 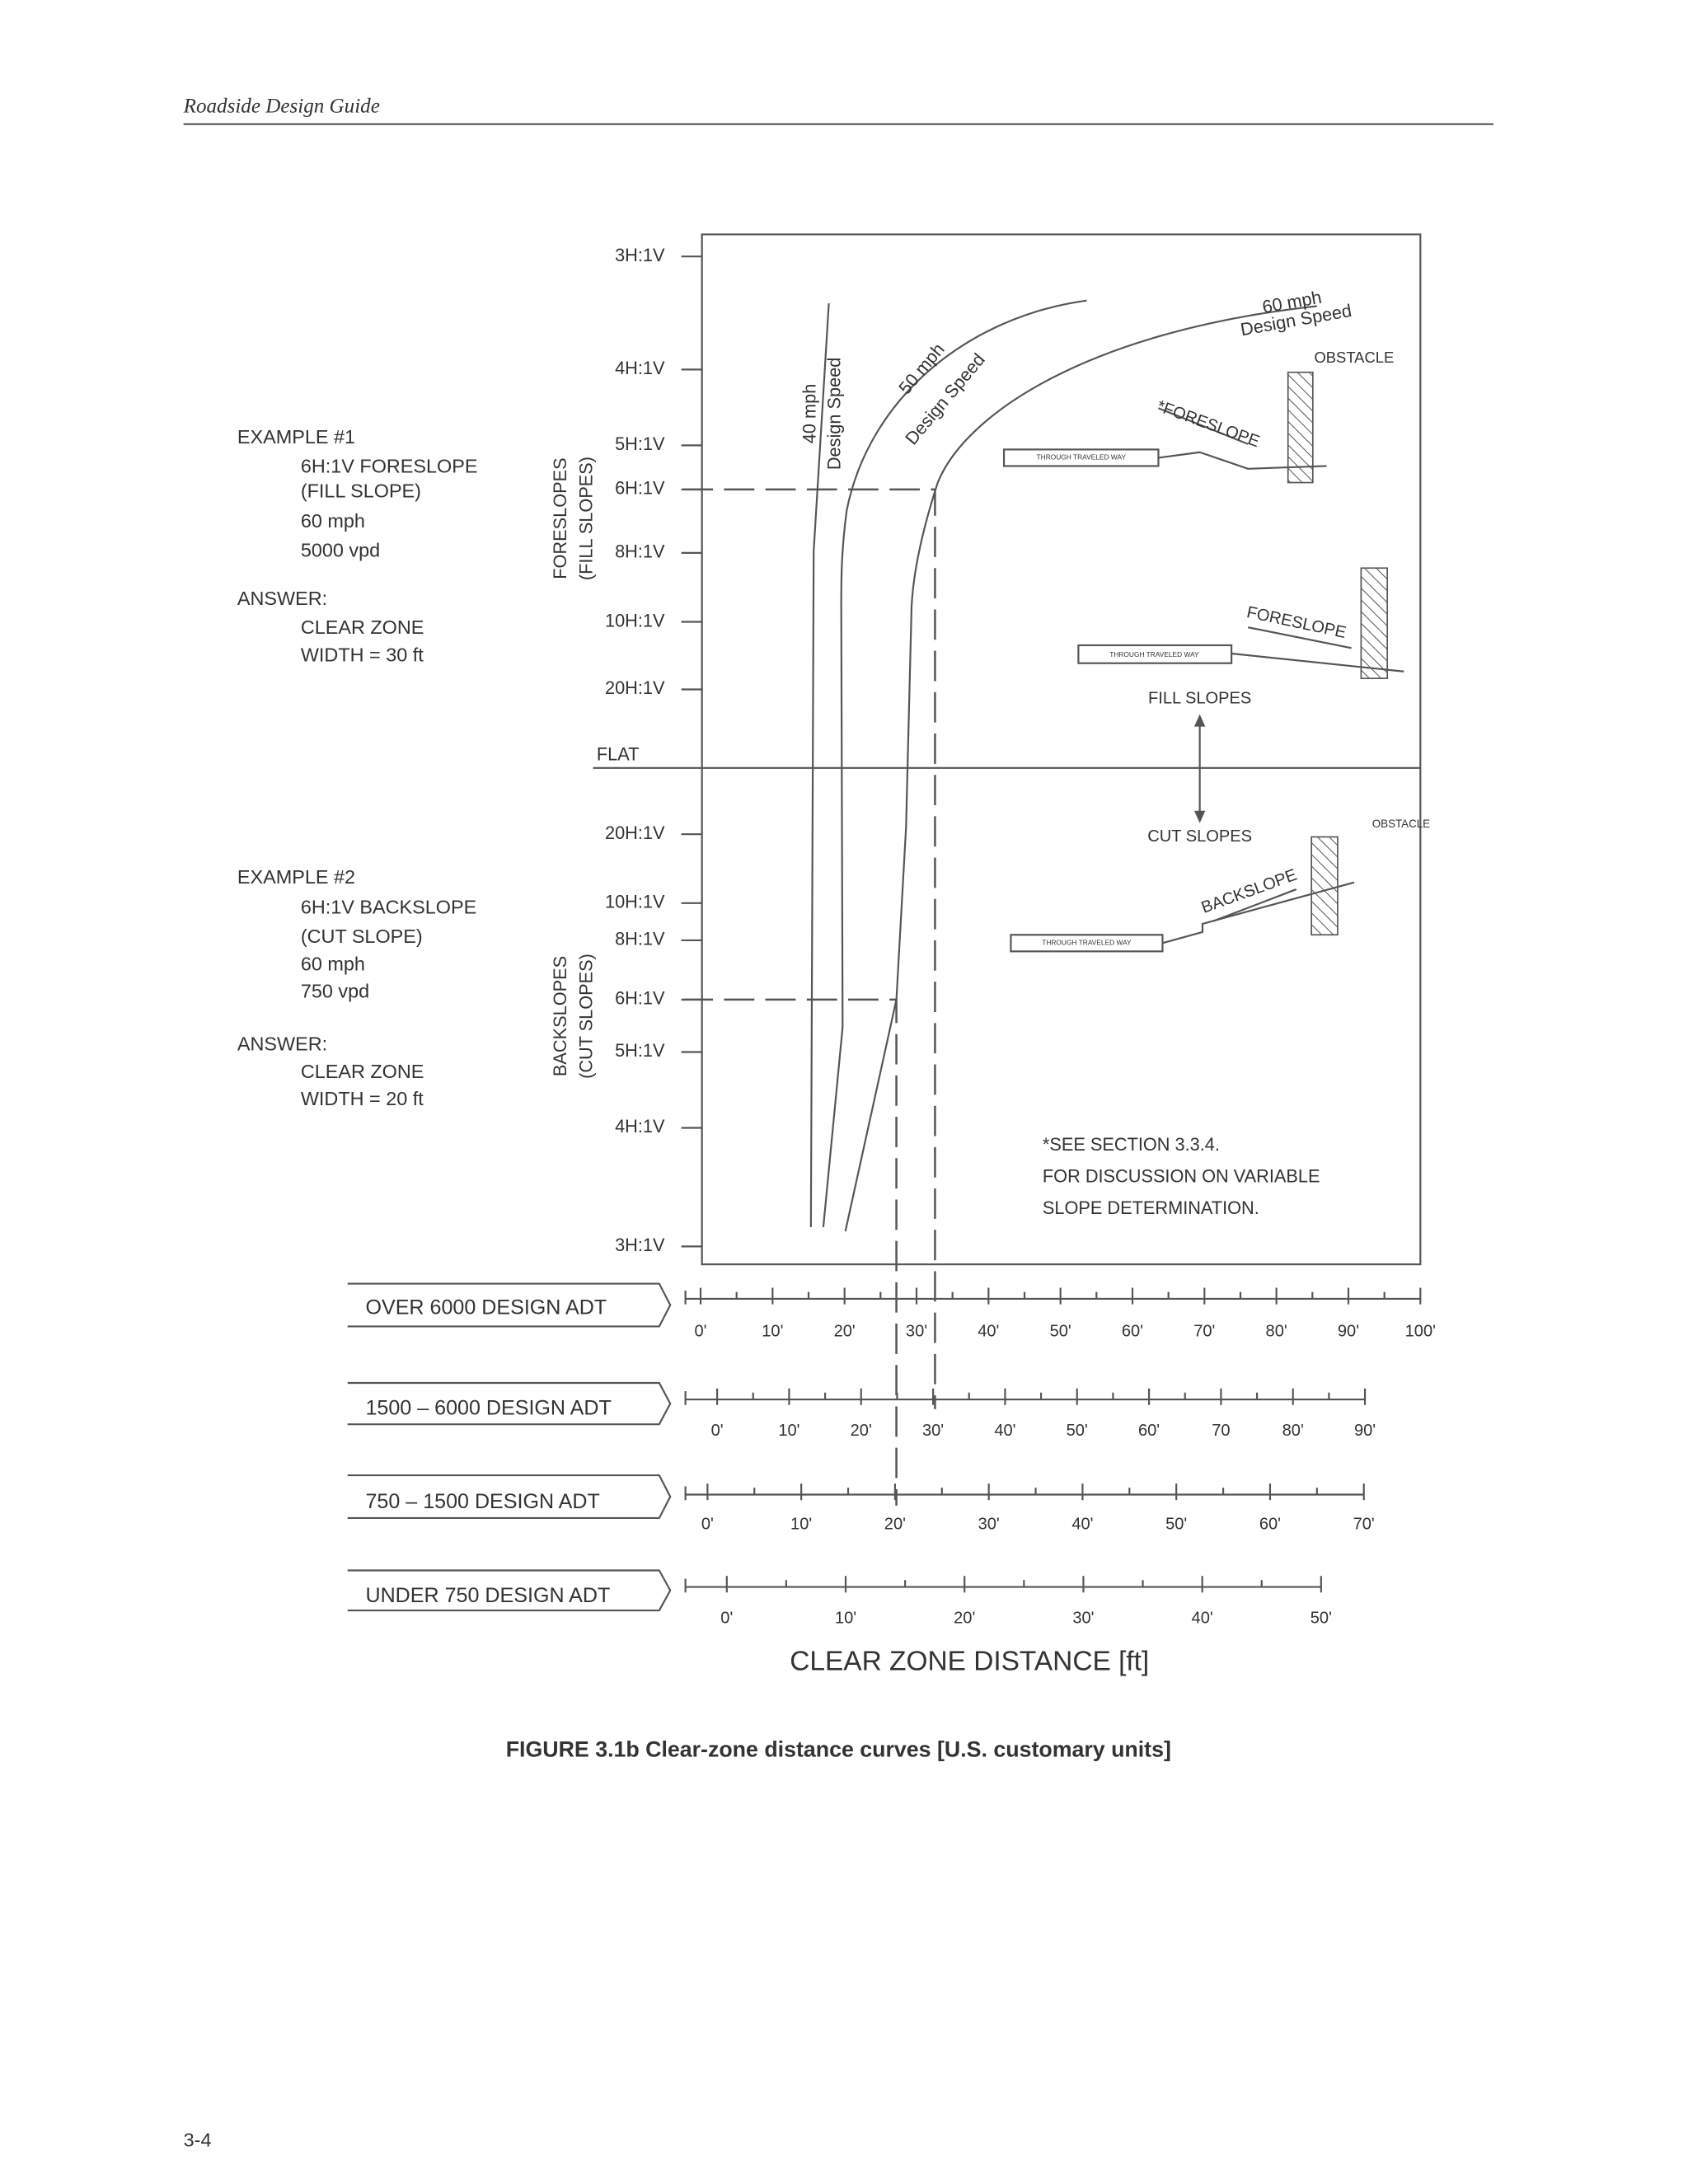 What do you see at coordinates (970, 1661) in the screenshot?
I see `x-title: CLEAR ZONE DISTANCE [ft]` at bounding box center [970, 1661].